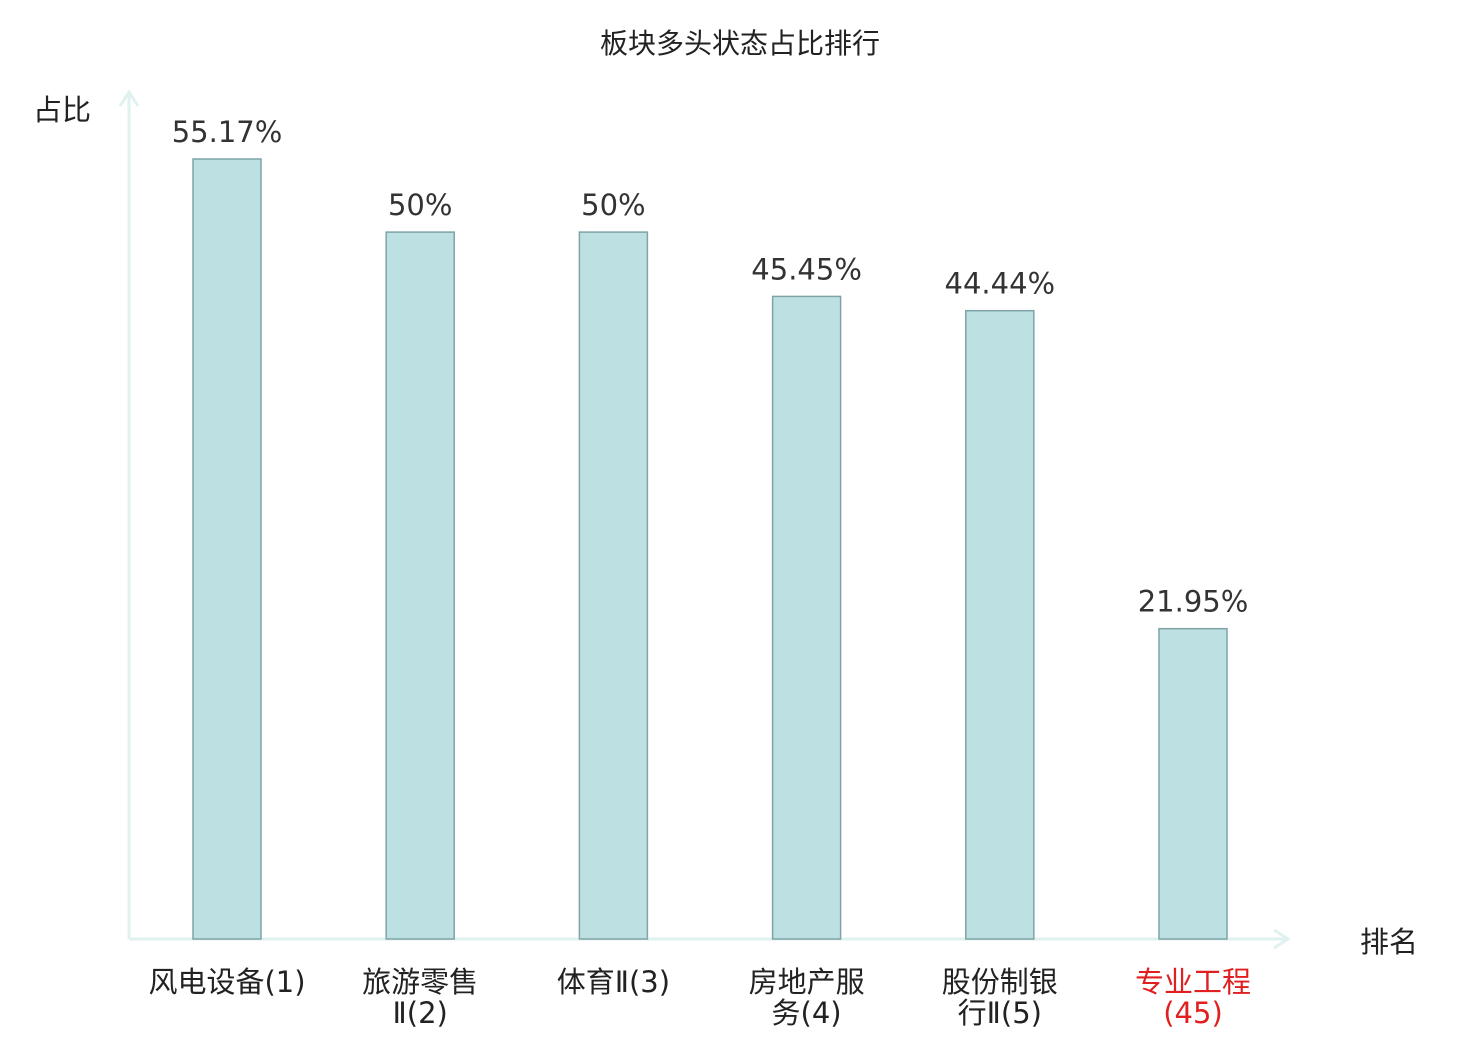 The image size is (1480, 1040). I want to click on bar-value-label-3: 45.45%, so click(806, 269).